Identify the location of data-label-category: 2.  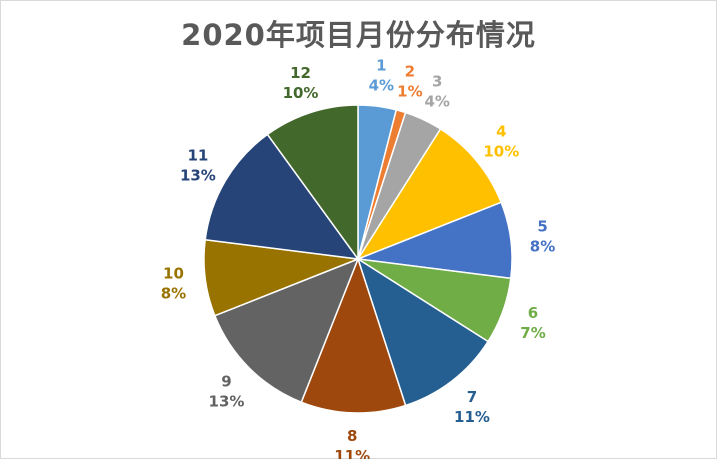
(410, 71).